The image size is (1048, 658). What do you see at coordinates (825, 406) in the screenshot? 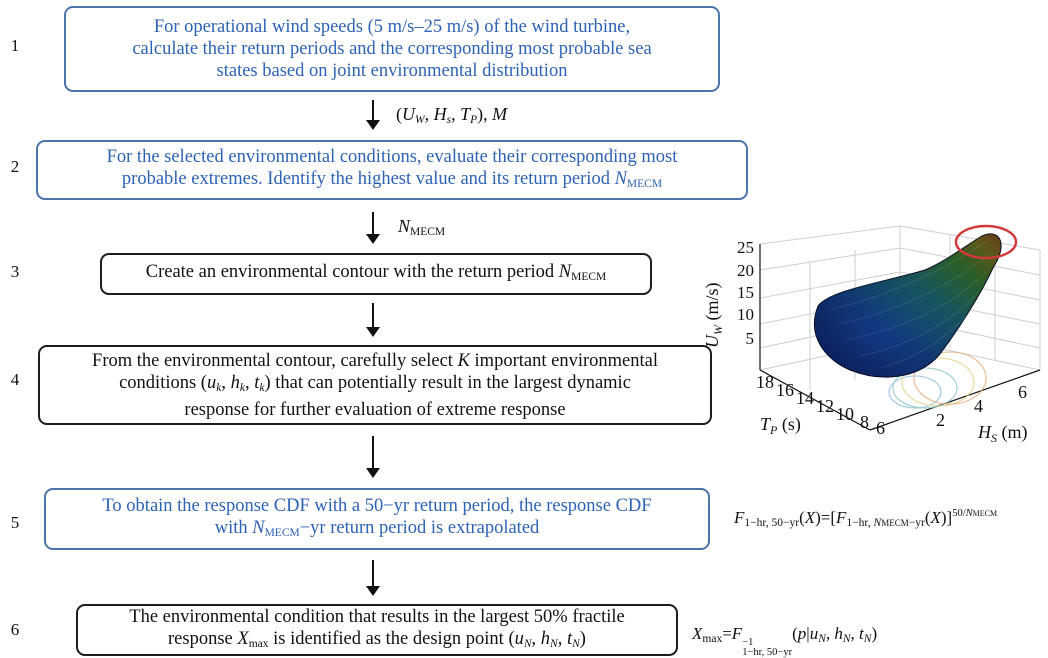
I see `svg-text: 12` at bounding box center [825, 406].